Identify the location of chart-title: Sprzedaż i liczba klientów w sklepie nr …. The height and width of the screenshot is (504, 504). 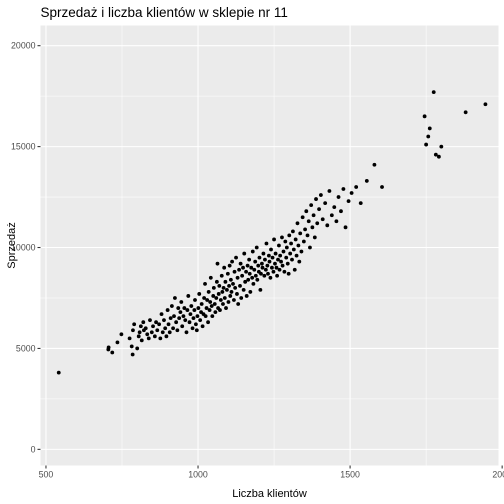
(164, 12).